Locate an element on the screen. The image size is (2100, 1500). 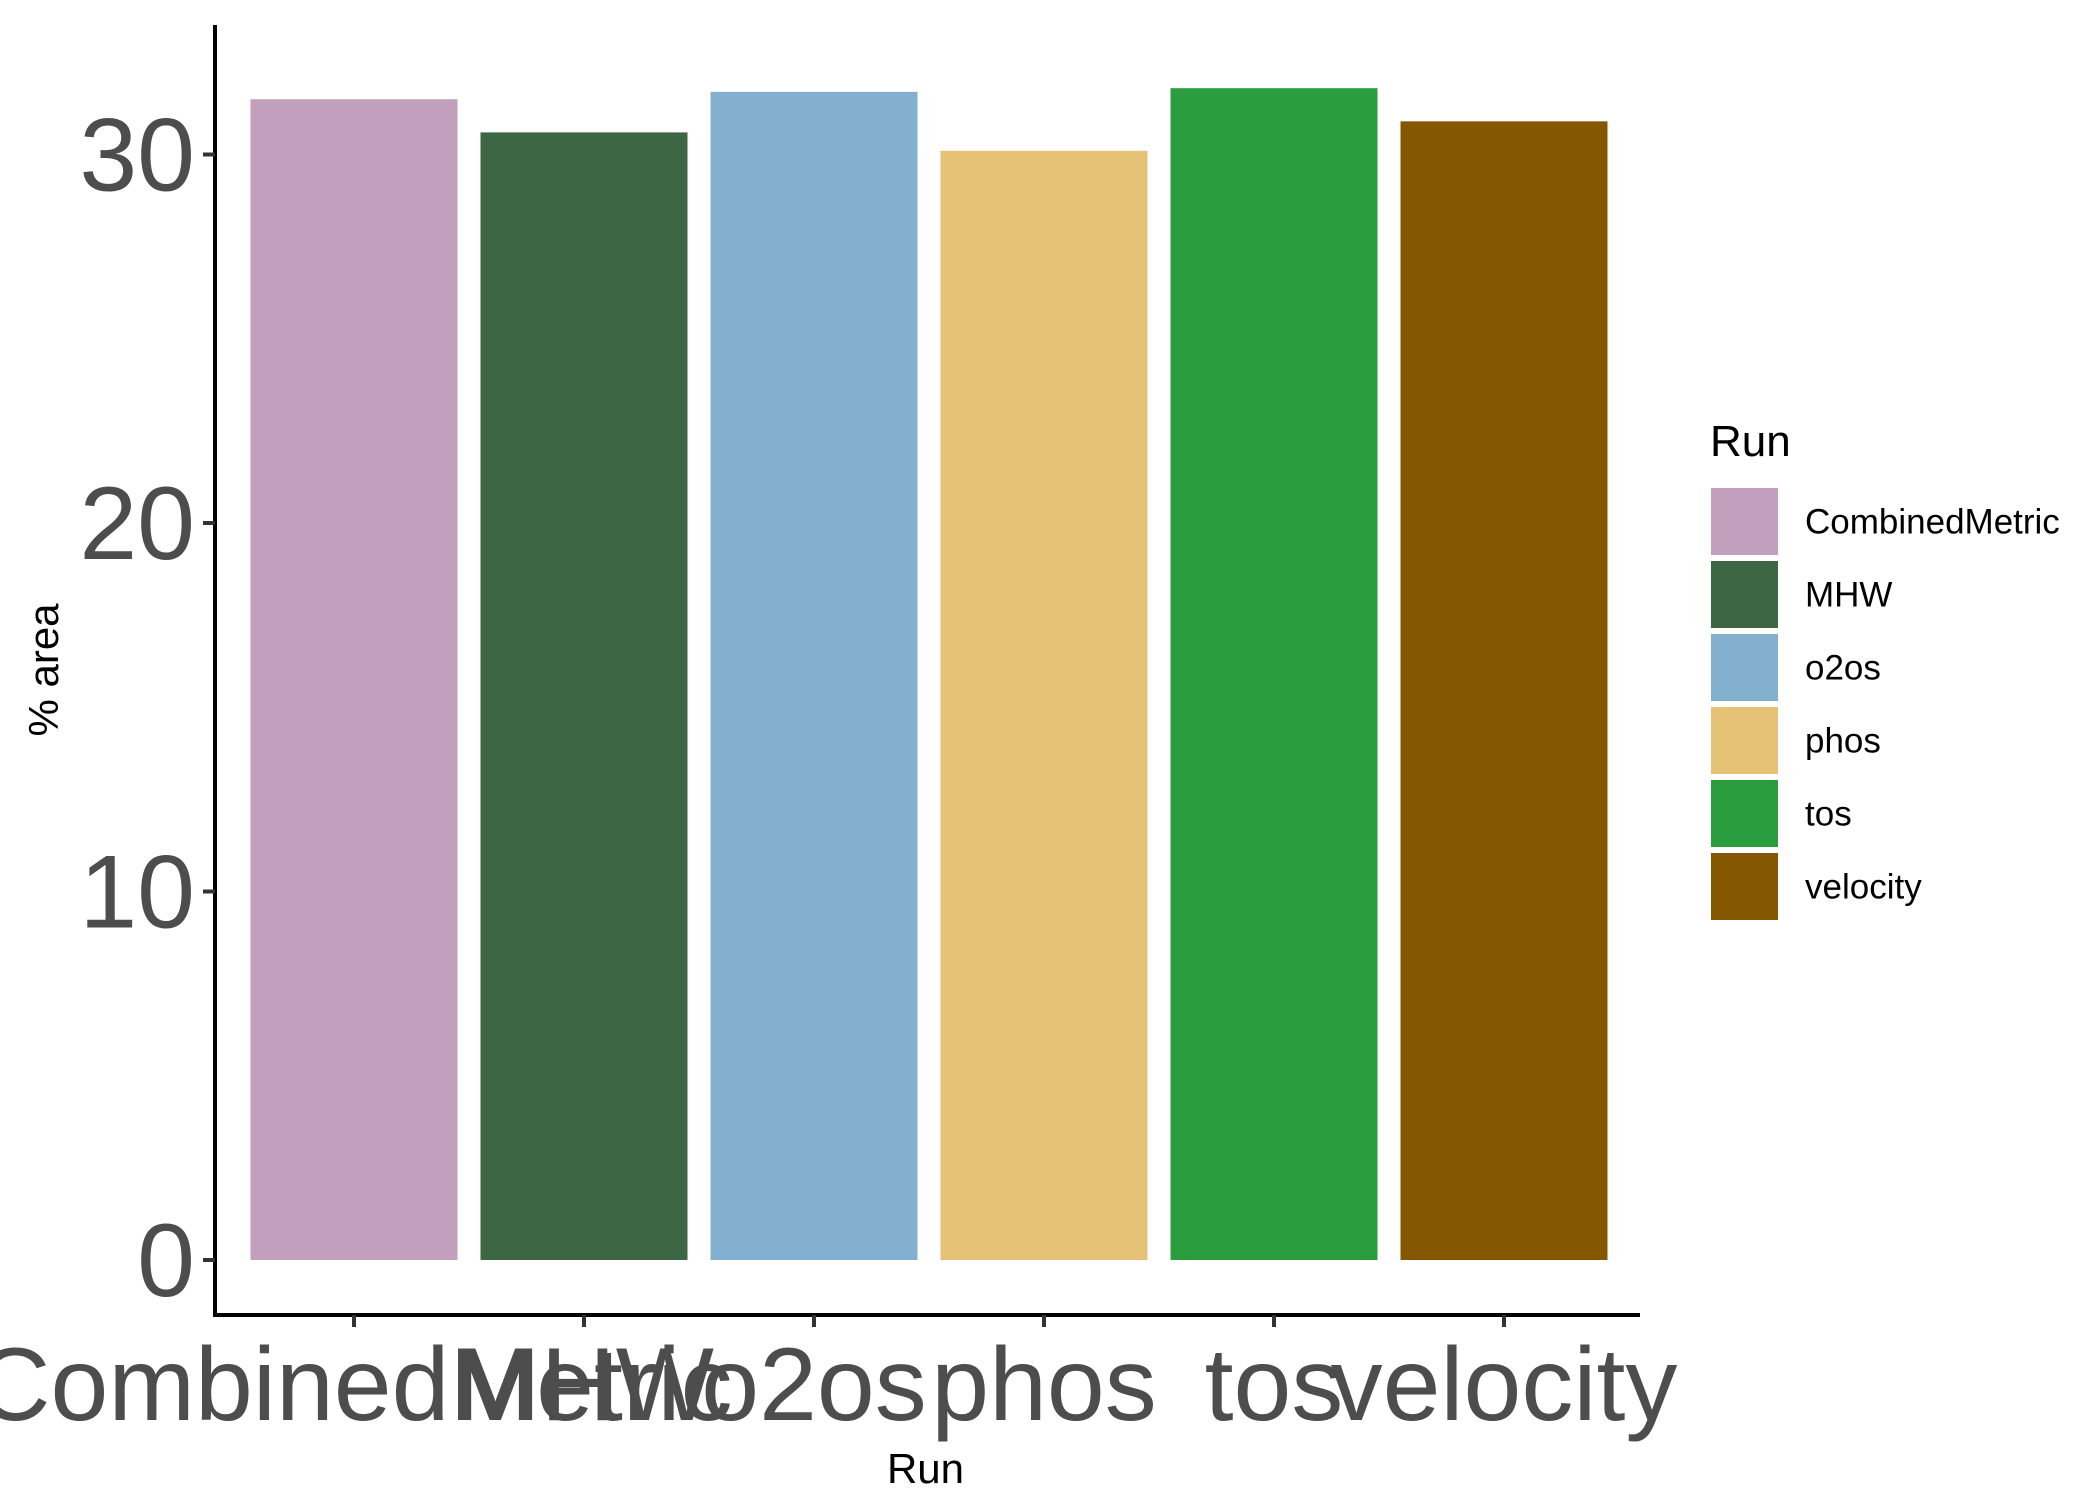
legend-label-o2os: o2os is located at coordinates (1843, 668).